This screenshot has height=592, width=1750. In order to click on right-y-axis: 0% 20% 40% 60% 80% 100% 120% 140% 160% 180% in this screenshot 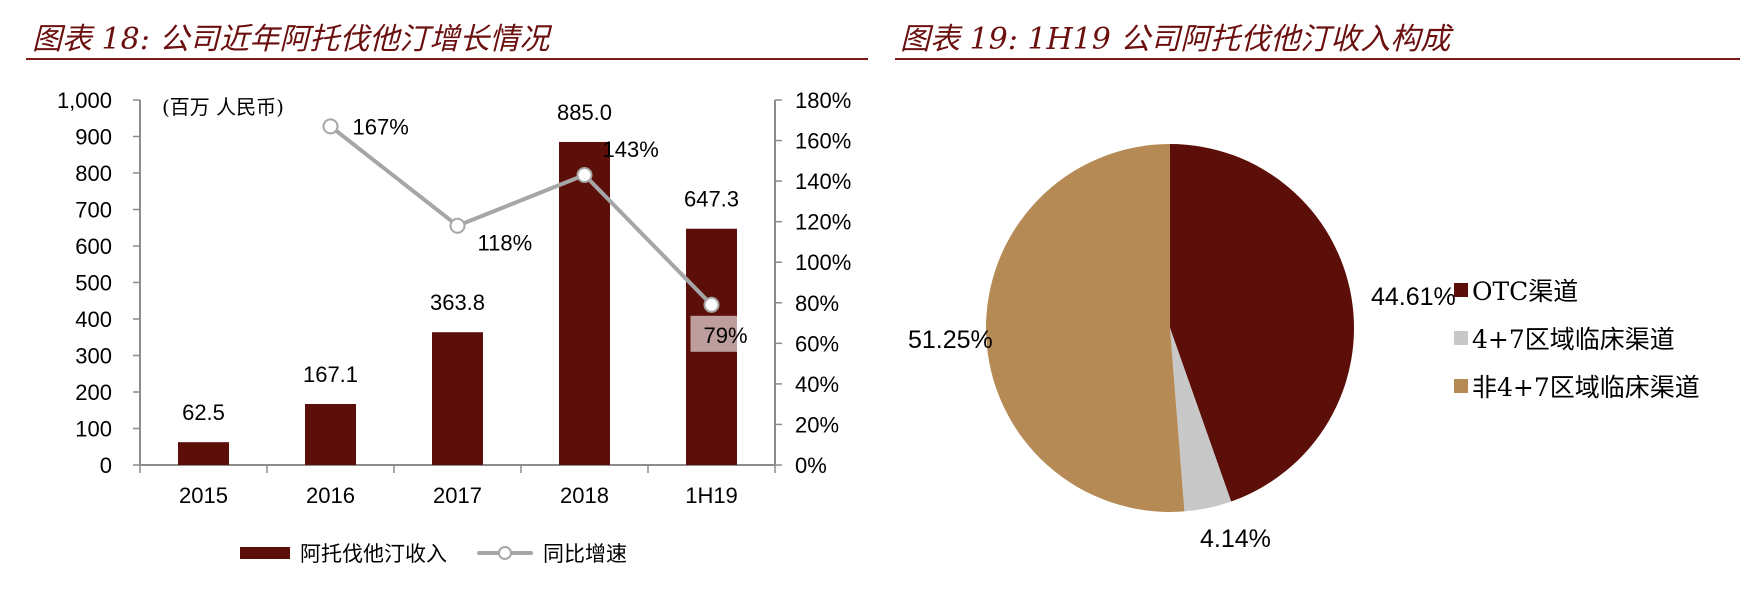, I will do `click(812, 283)`.